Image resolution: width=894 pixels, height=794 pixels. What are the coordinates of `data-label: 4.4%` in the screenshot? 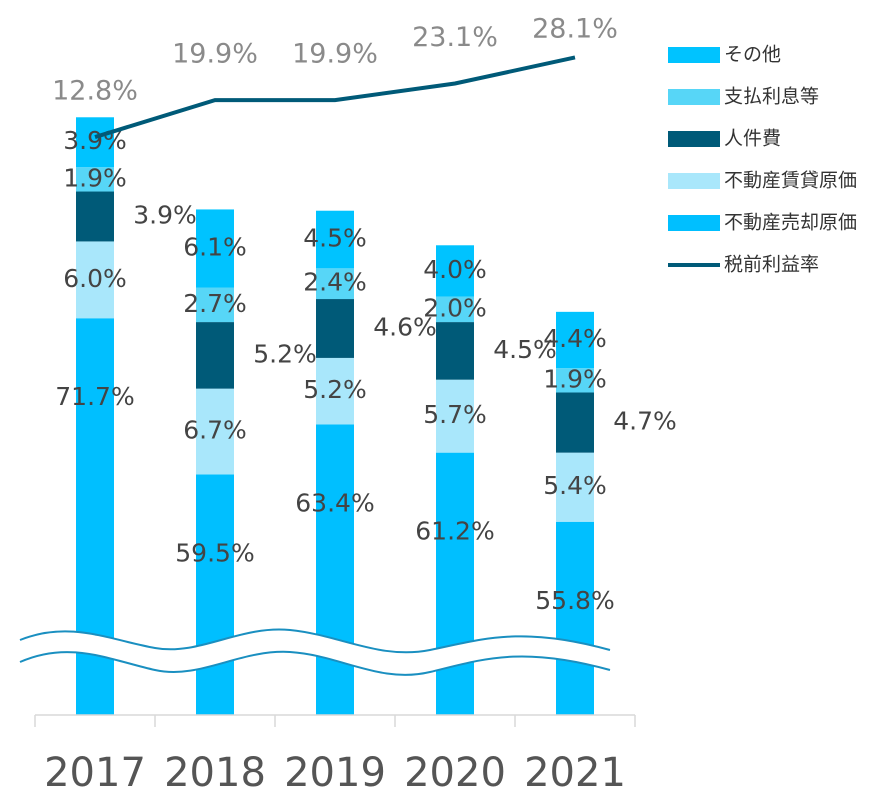 It's located at (575, 338).